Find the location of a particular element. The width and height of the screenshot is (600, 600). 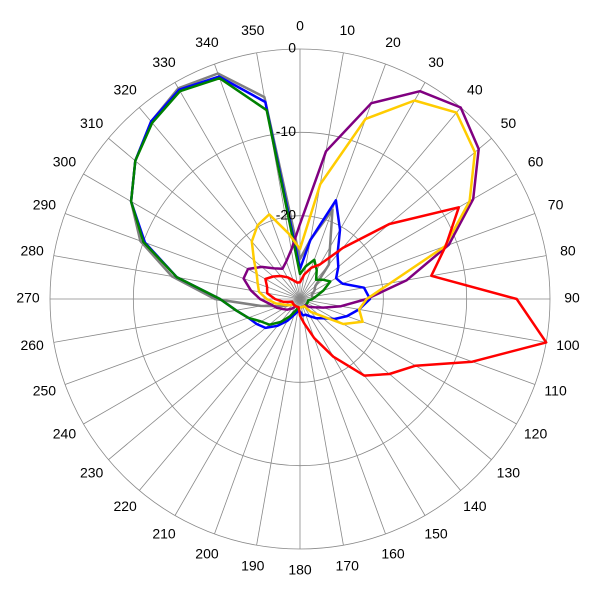

angle-label: 330 is located at coordinates (164, 62).